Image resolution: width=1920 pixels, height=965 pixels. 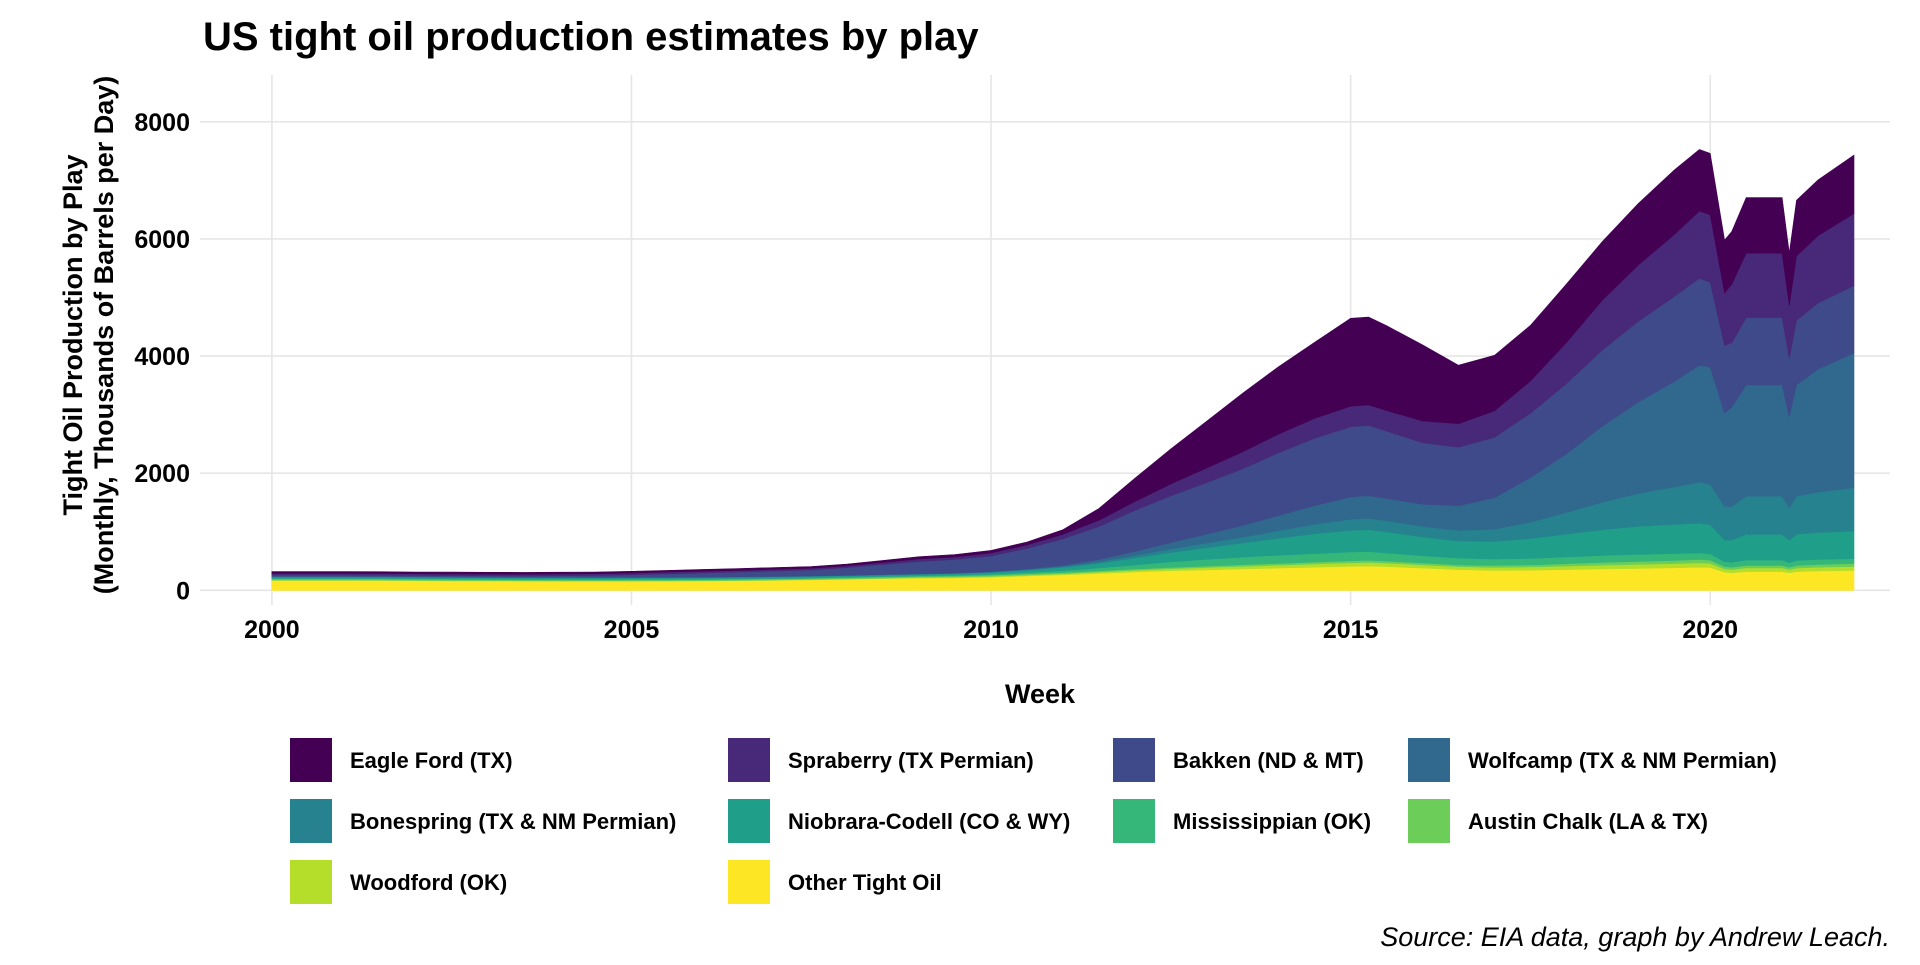 I want to click on x-tick-label: 2020, so click(x=1710, y=630).